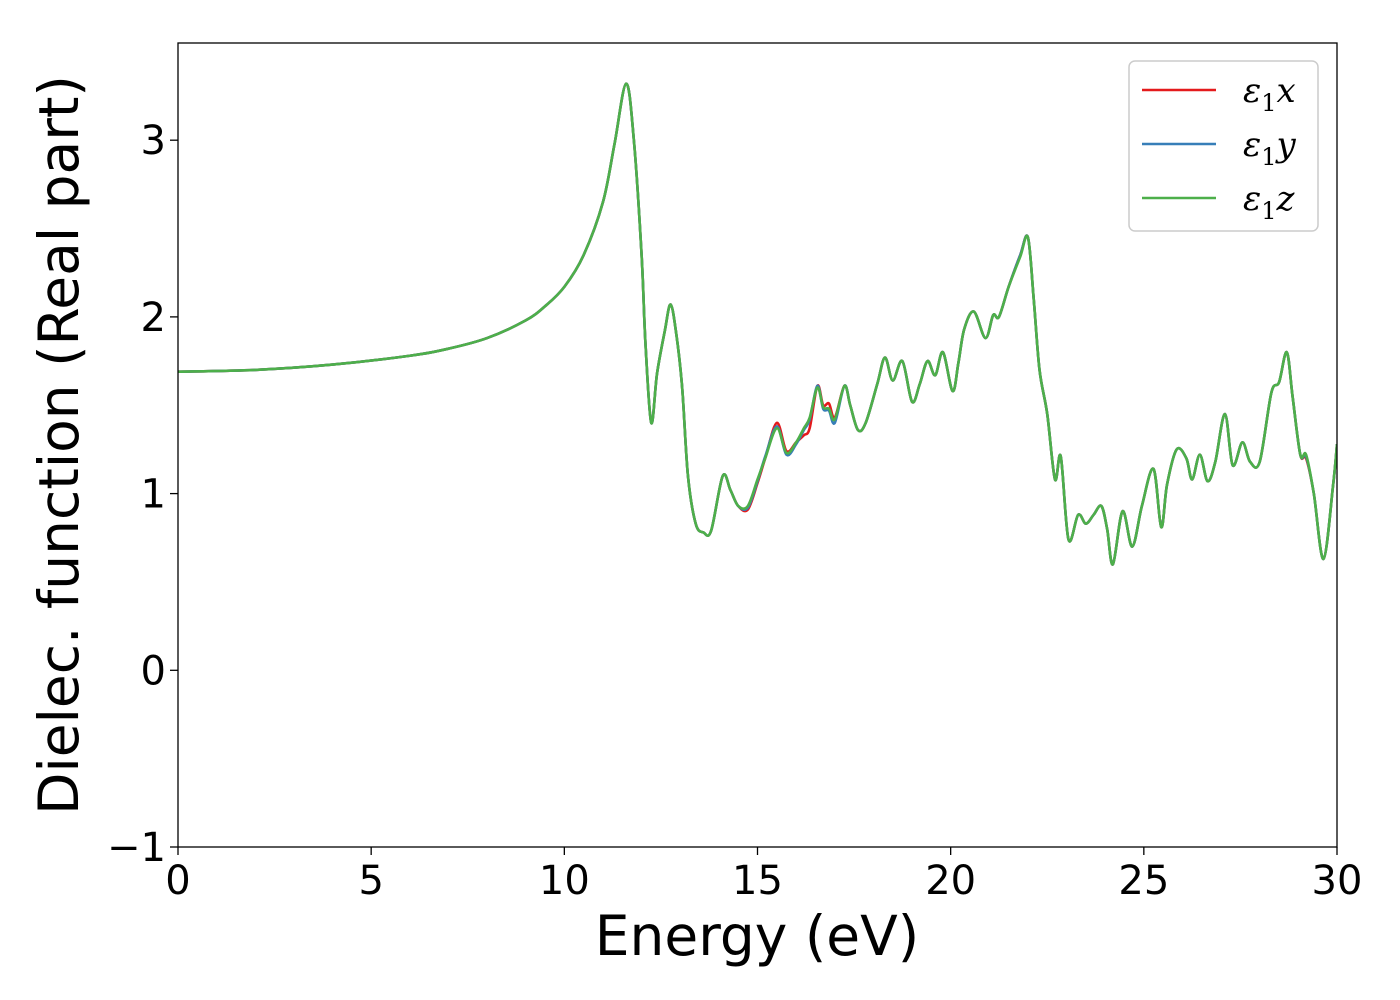  I want to click on legend: ε1x ε1y ε1z, so click(1223, 146).